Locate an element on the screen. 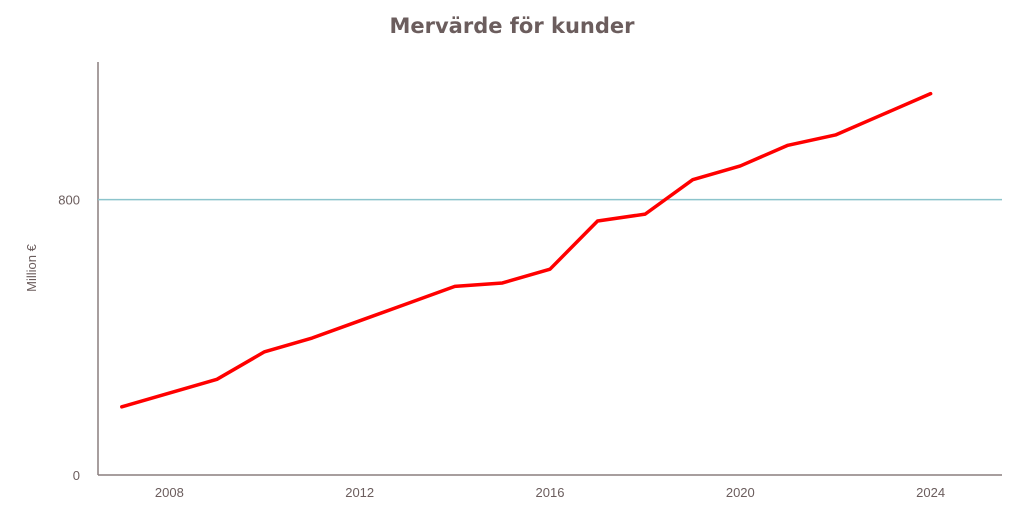  y-tick-label: 0 is located at coordinates (76, 475).